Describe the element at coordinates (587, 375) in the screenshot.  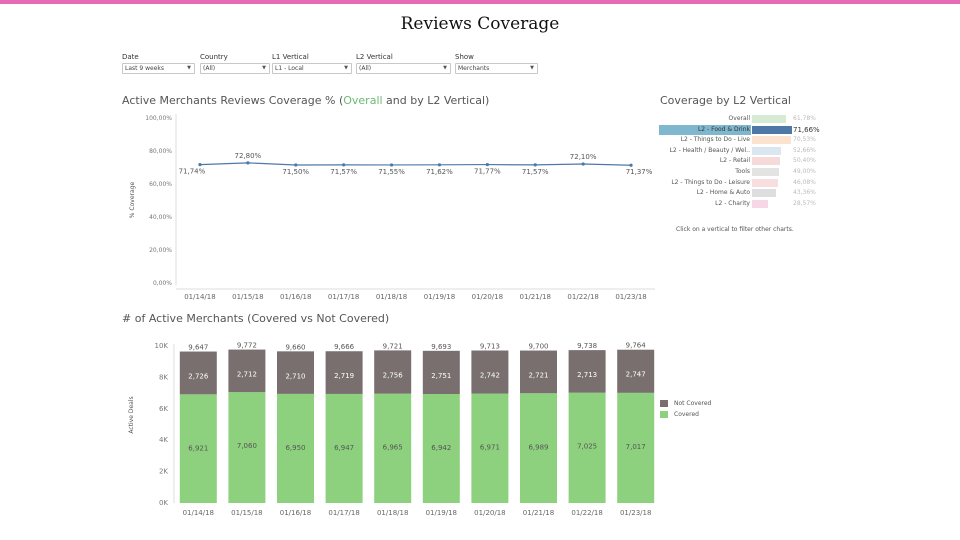
I see `not-covered-label: 2,713` at that location.